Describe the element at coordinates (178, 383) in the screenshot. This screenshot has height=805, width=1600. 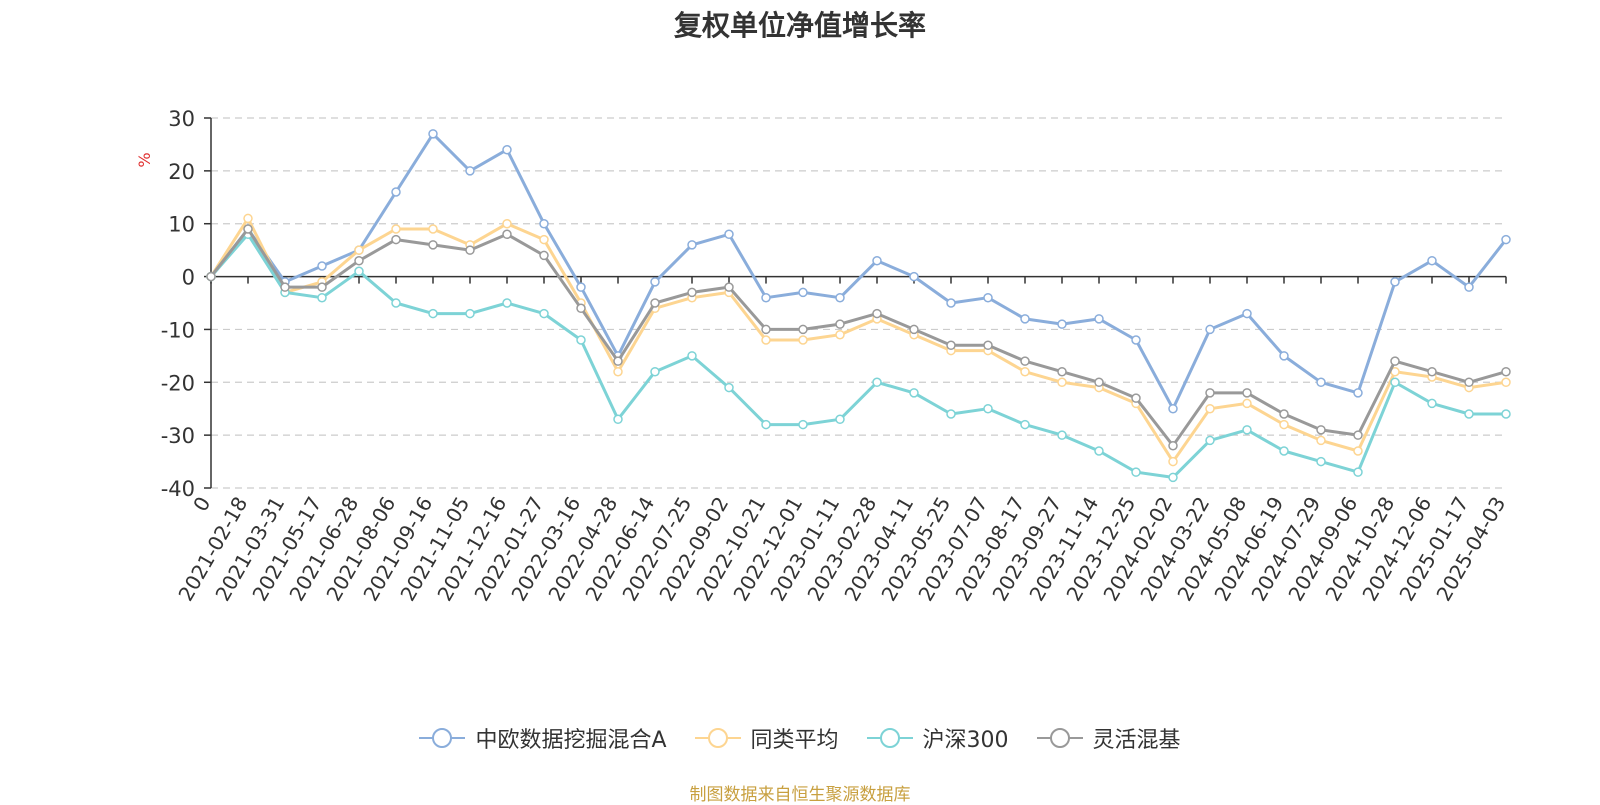
I see `y-tick-label: -20` at that location.